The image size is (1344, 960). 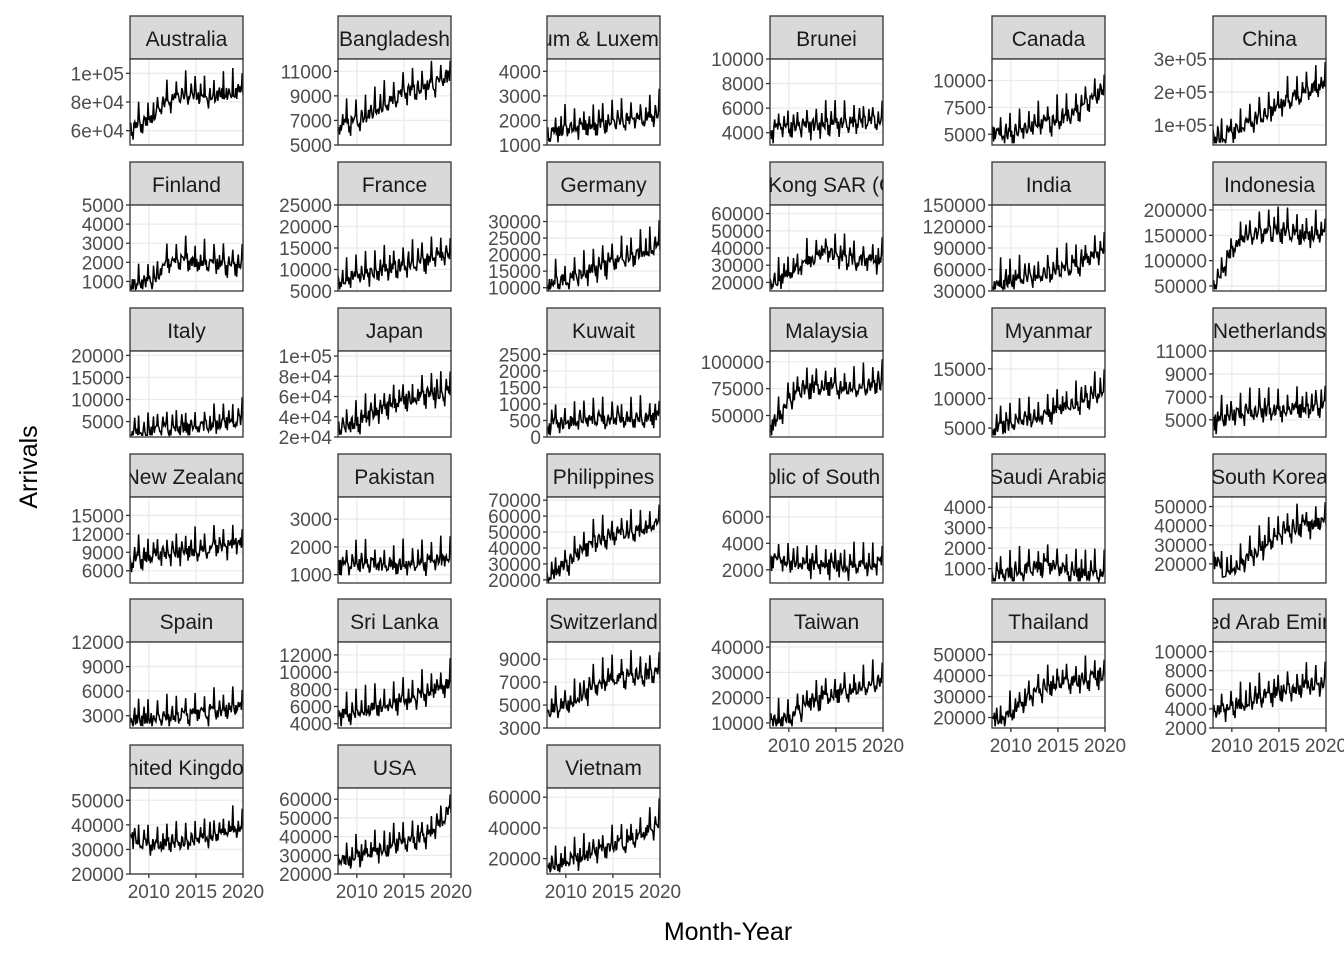 I want to click on x-axis-title: Month-Year, so click(x=728, y=932).